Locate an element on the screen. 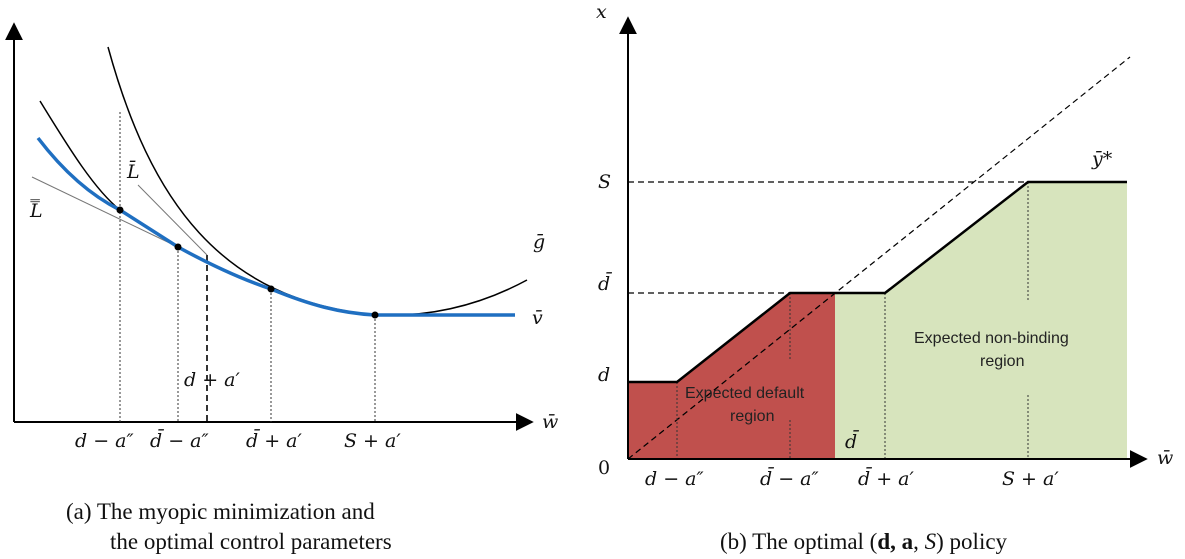 The image size is (1185, 559). tick-a-dbar-plus-a1: d̄ + a′ is located at coordinates (274, 440).